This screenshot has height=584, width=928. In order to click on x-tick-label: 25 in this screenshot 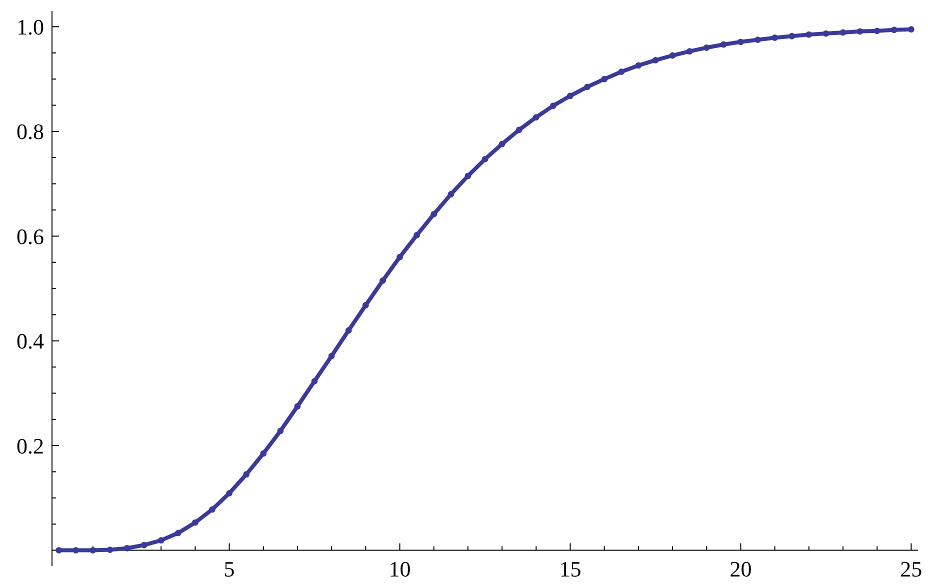, I will do `click(911, 569)`.